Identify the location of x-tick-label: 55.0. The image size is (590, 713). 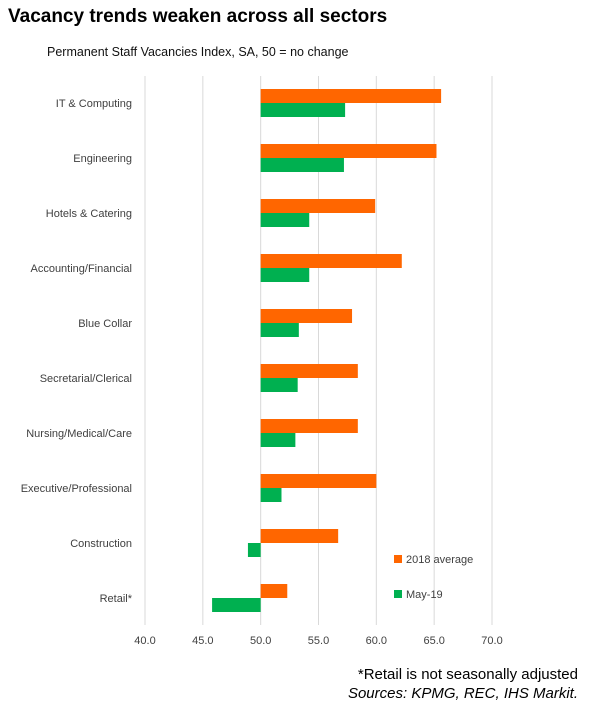
(318, 641).